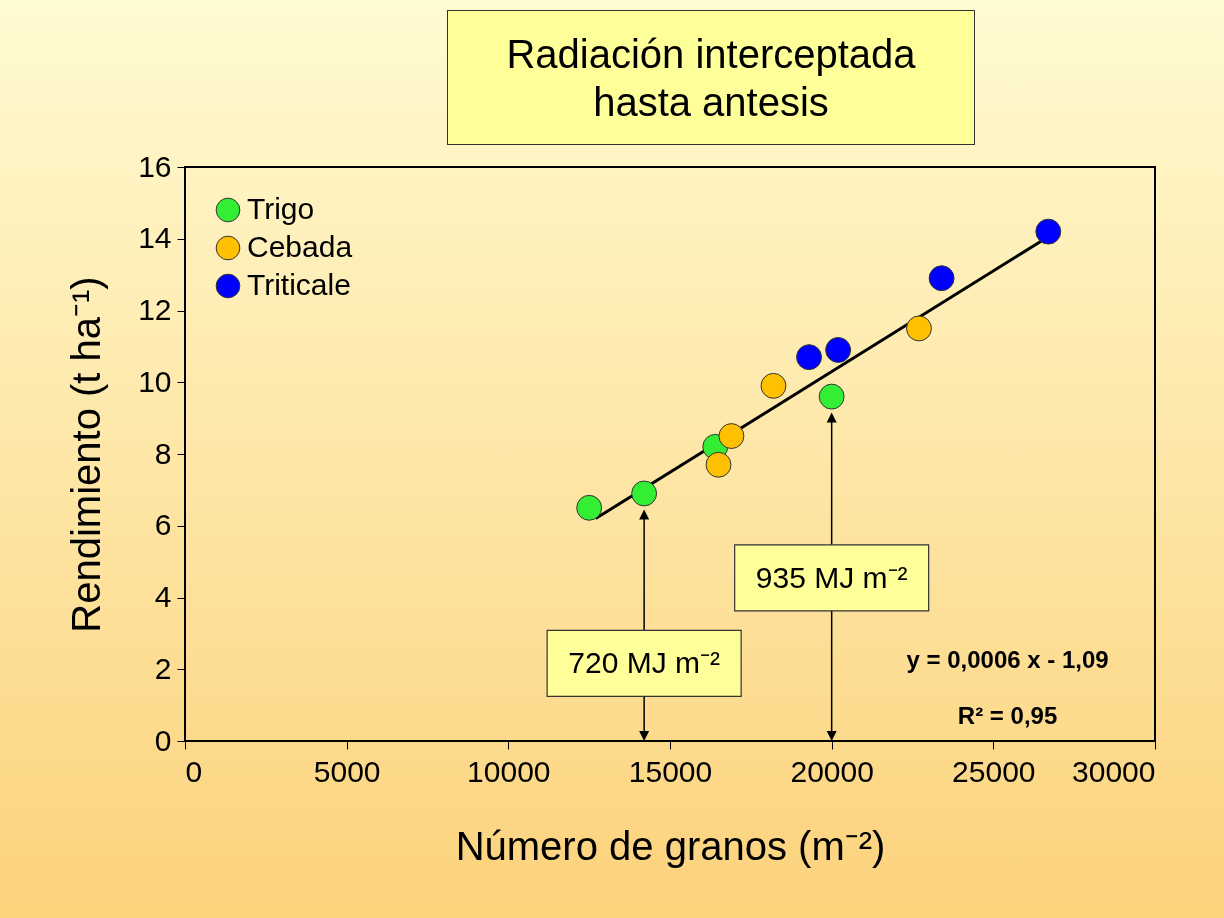  I want to click on ref-line-label: 935 MJ m⁻², so click(831, 577).